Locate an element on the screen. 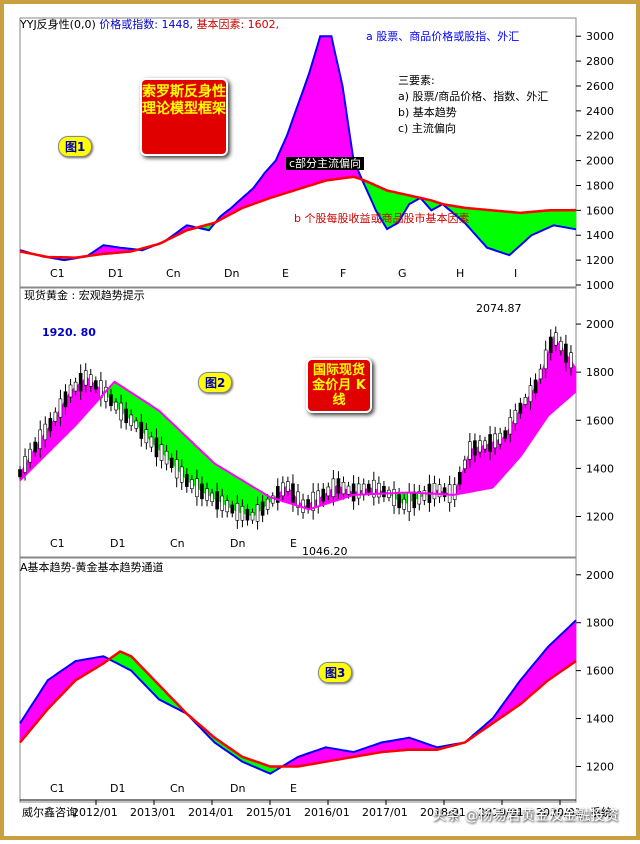  marker-I: I is located at coordinates (515, 273).